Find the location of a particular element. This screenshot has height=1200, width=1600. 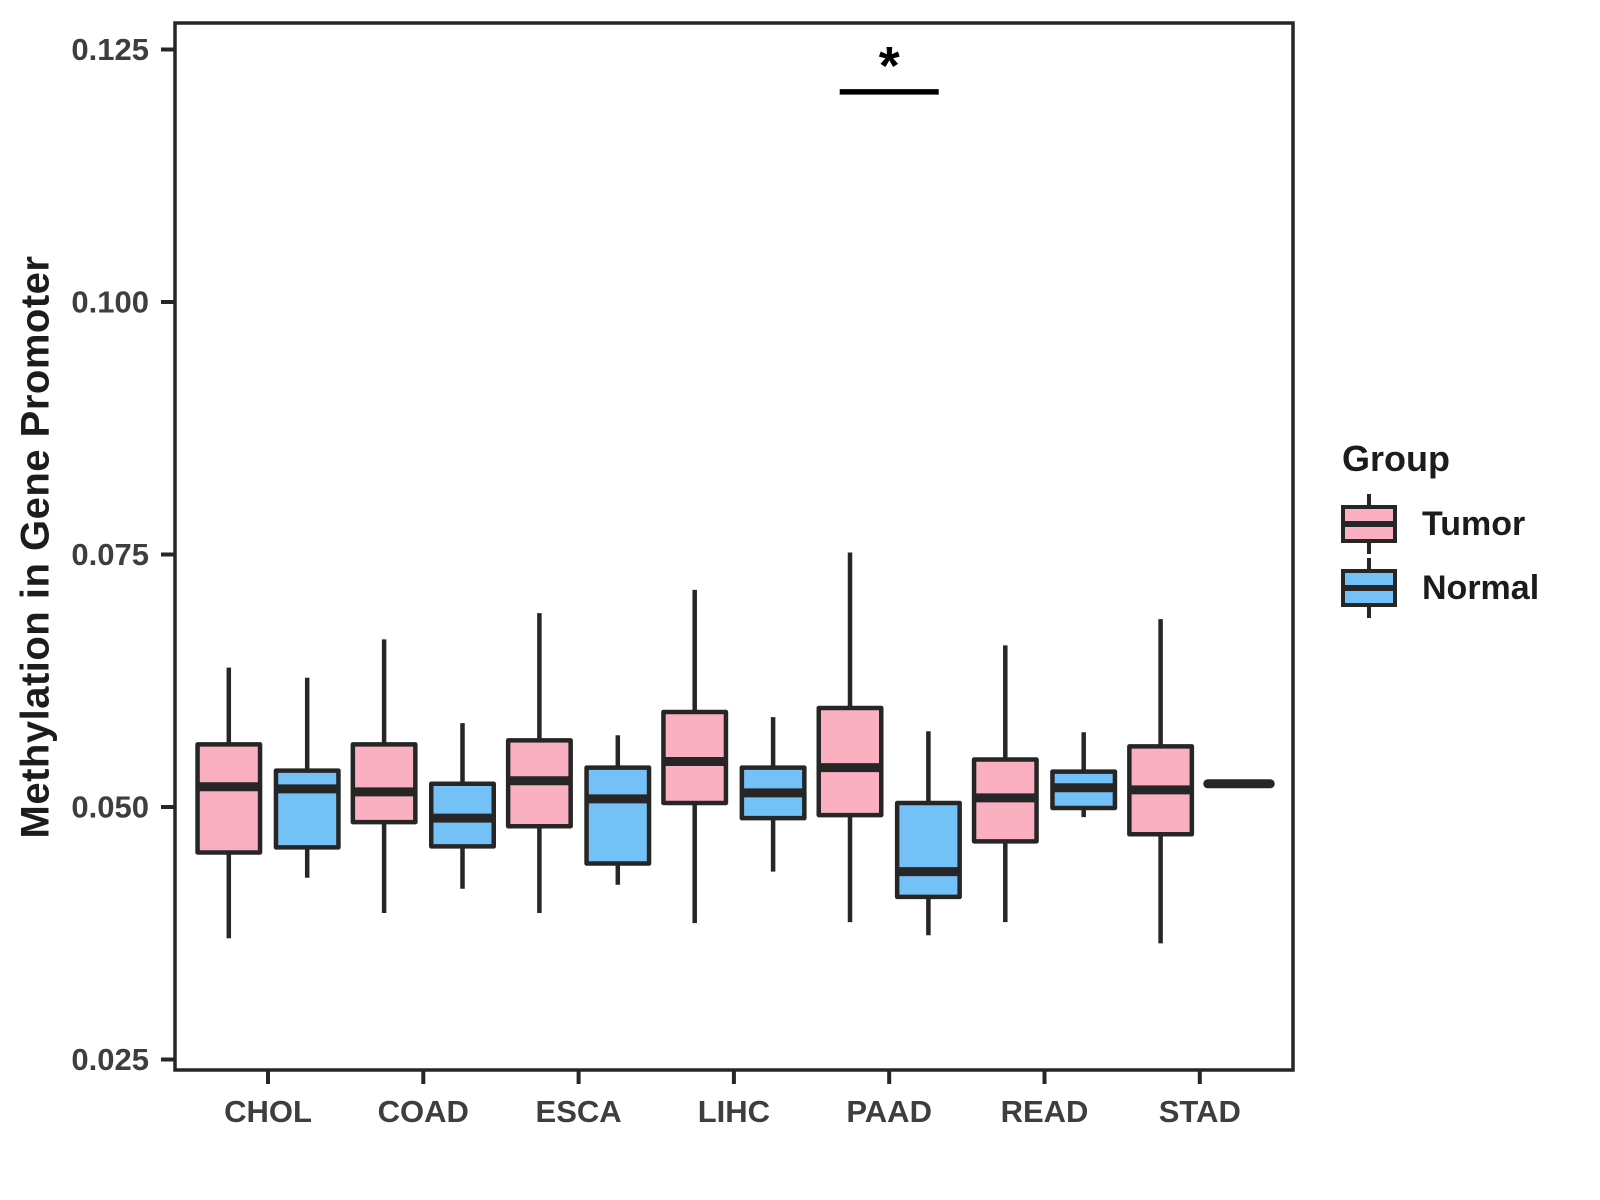

x-tick-label-chol: CHOL is located at coordinates (268, 1111).